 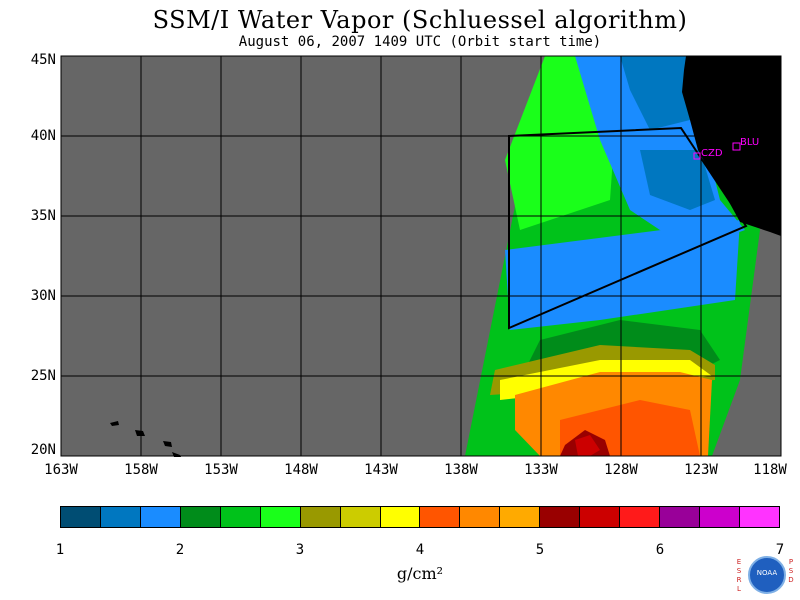 I want to click on lon-label-148w: 148W, so click(x=301, y=470).